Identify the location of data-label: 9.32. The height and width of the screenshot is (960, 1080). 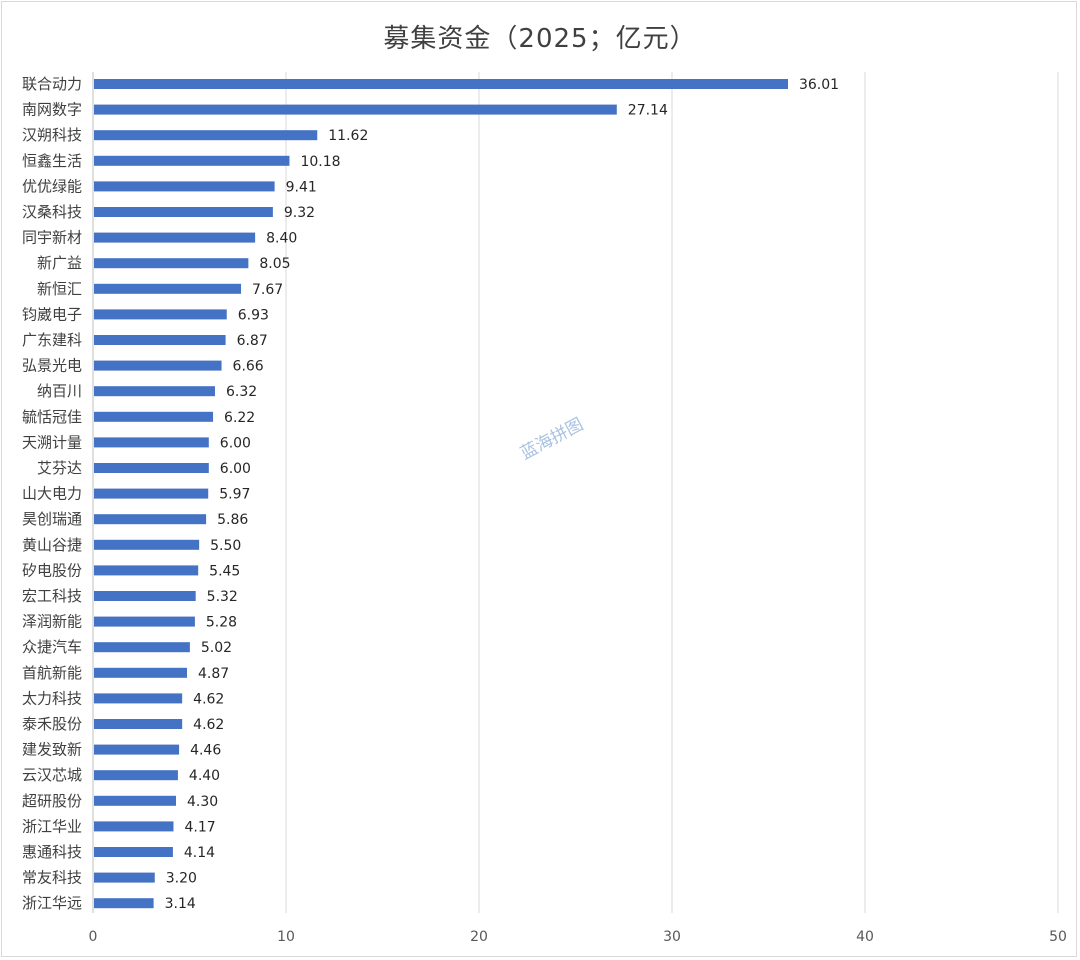
(299, 213).